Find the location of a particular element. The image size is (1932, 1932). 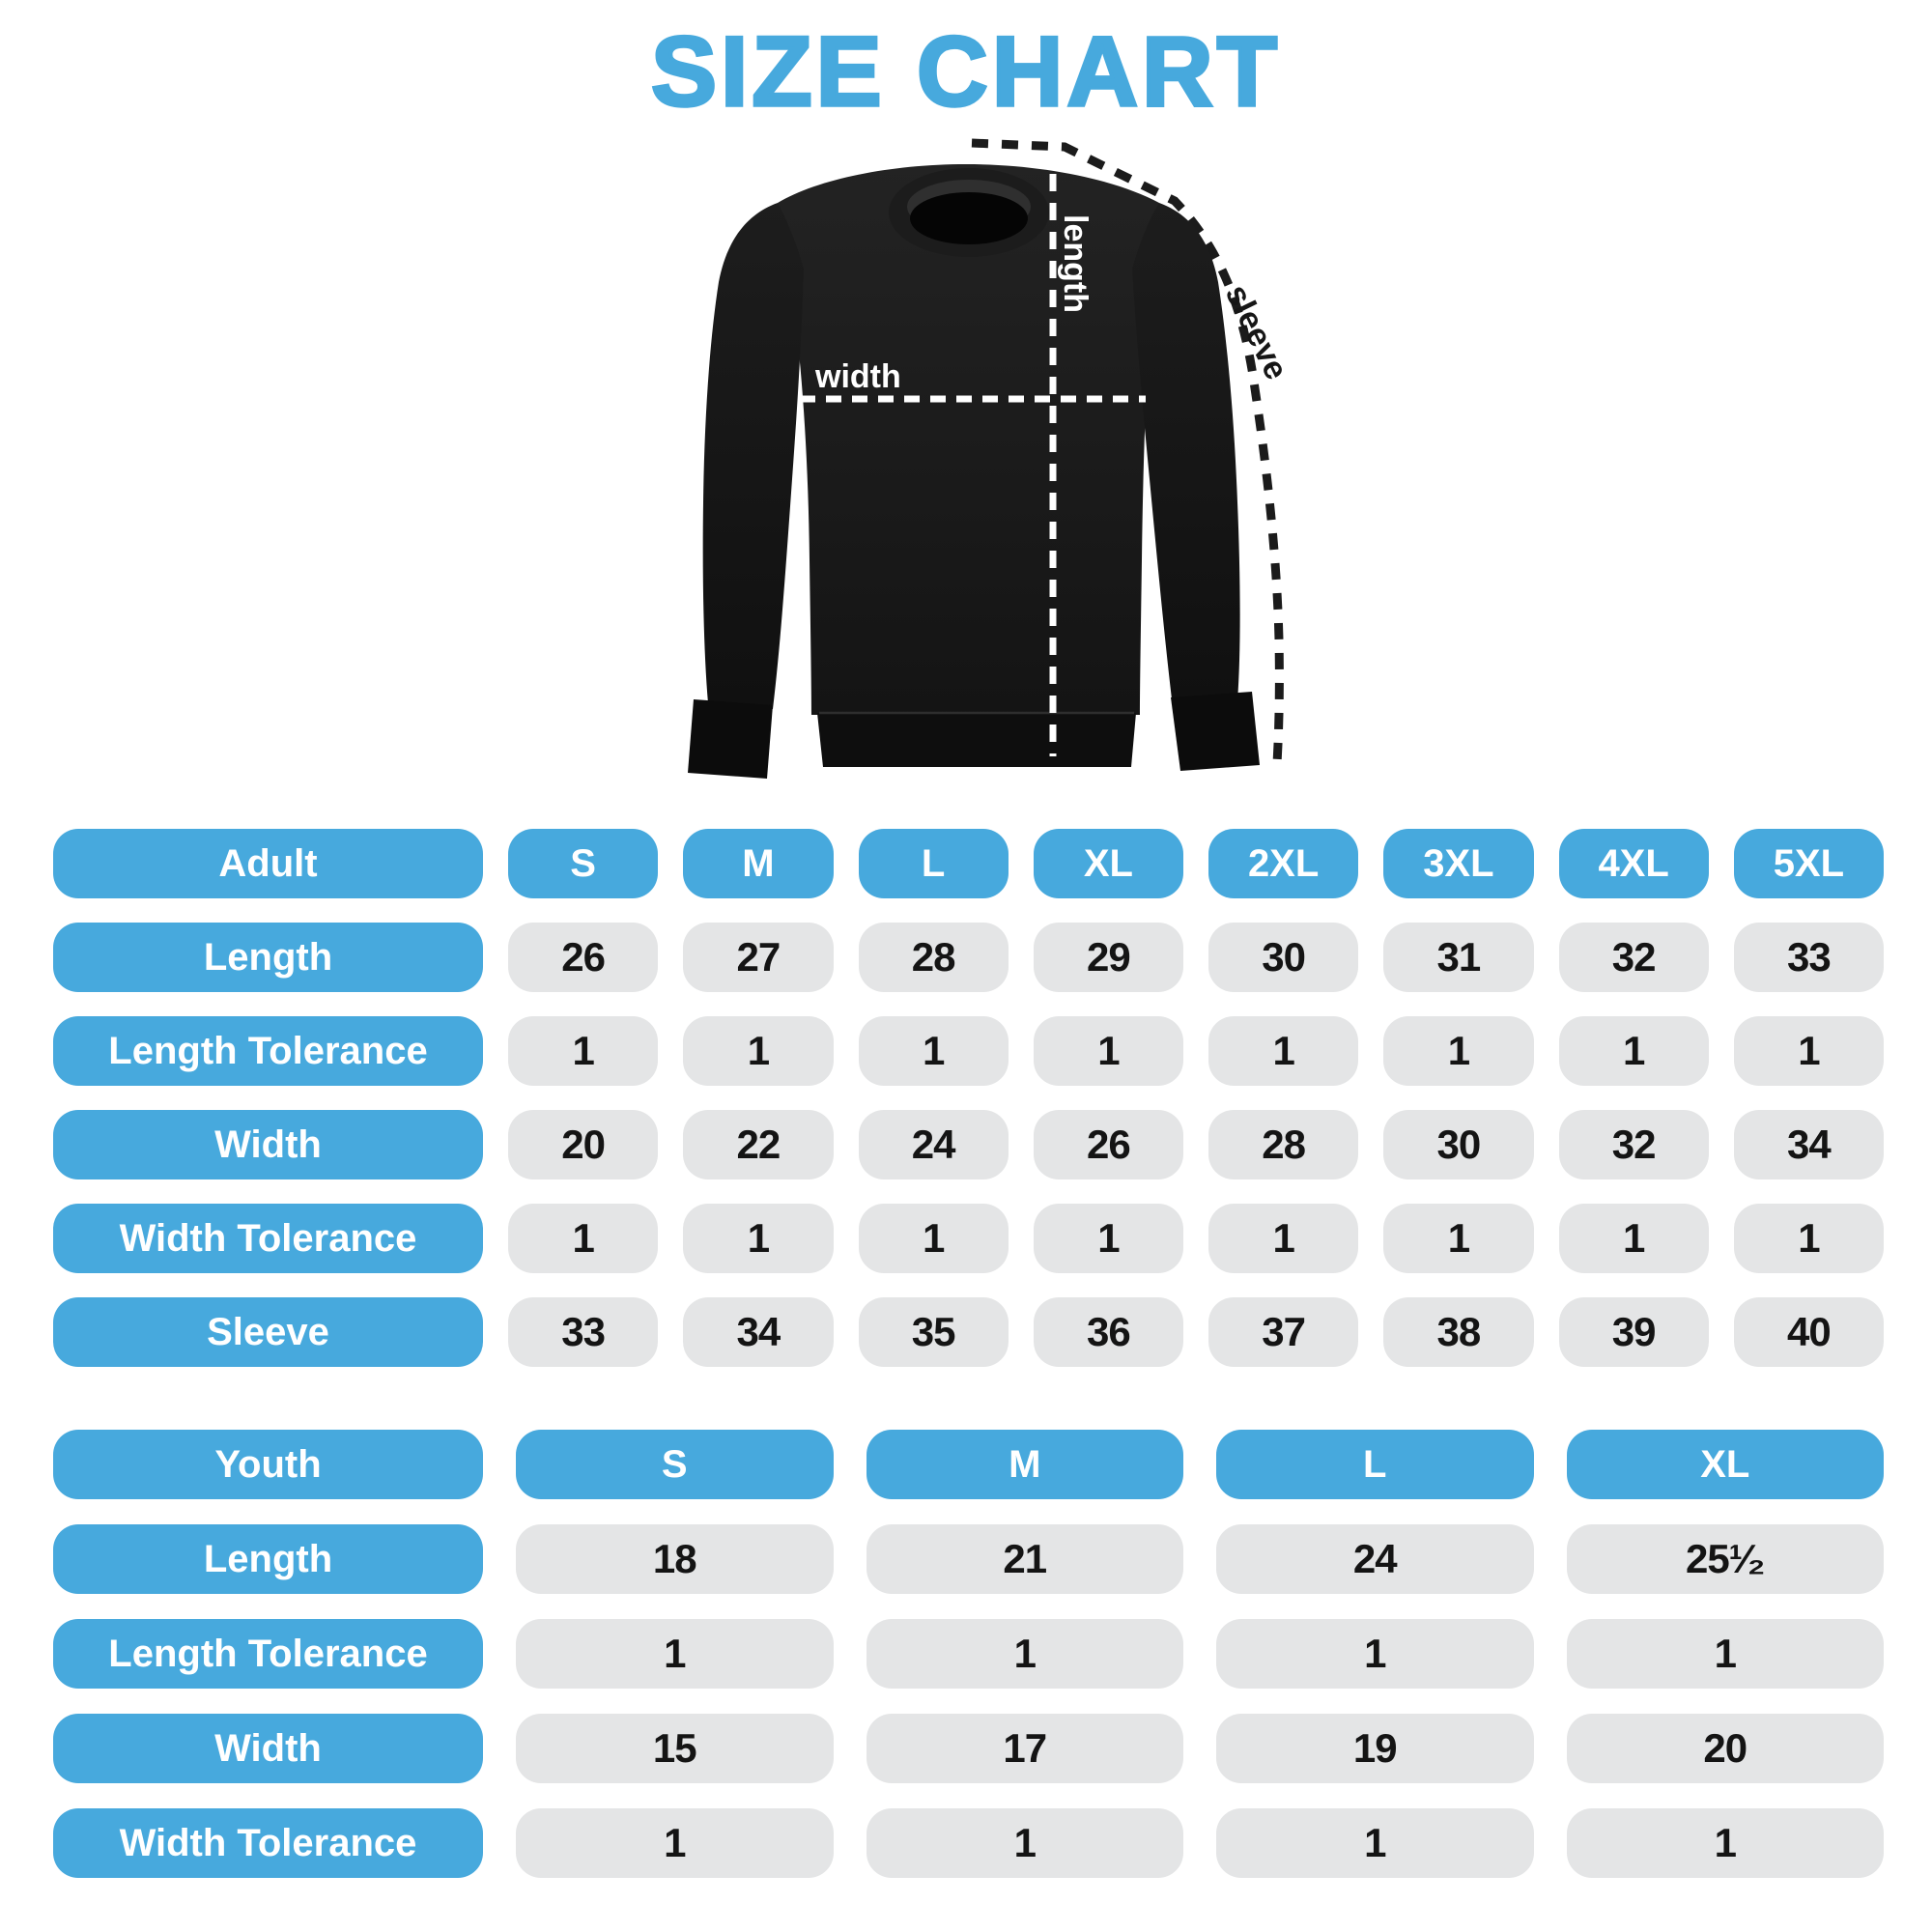

size-header-cell: 3XL is located at coordinates (1458, 863).